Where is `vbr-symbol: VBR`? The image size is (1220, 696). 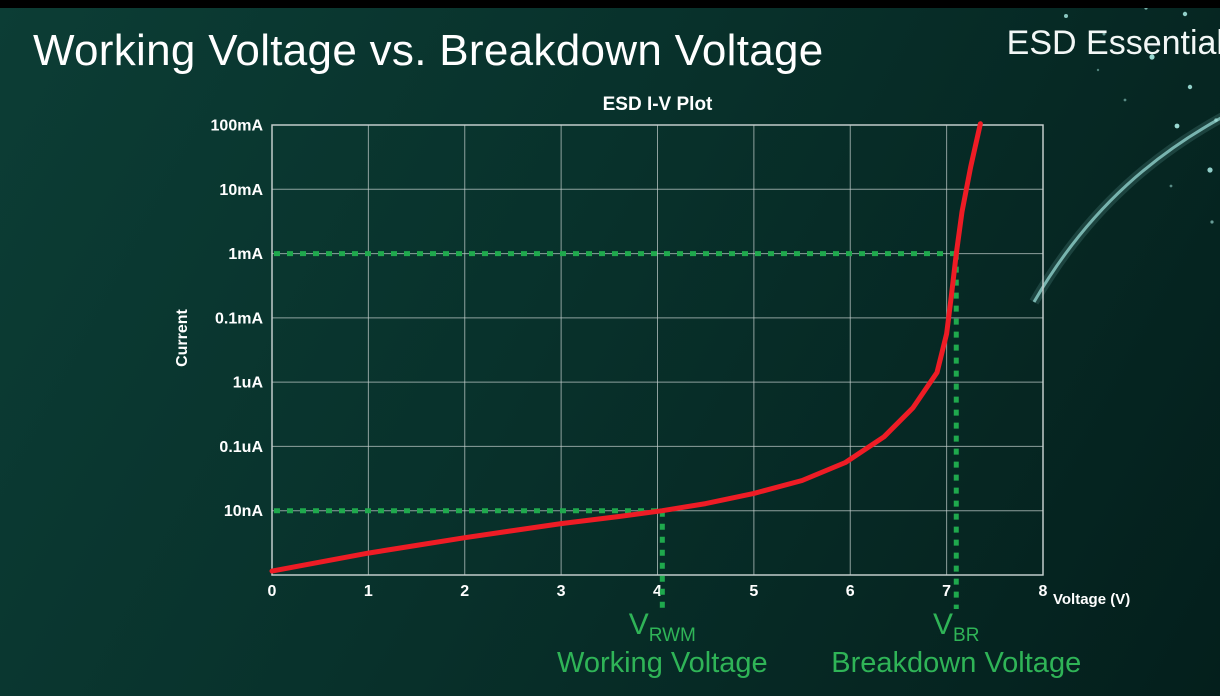
vbr-symbol: VBR is located at coordinates (956, 627).